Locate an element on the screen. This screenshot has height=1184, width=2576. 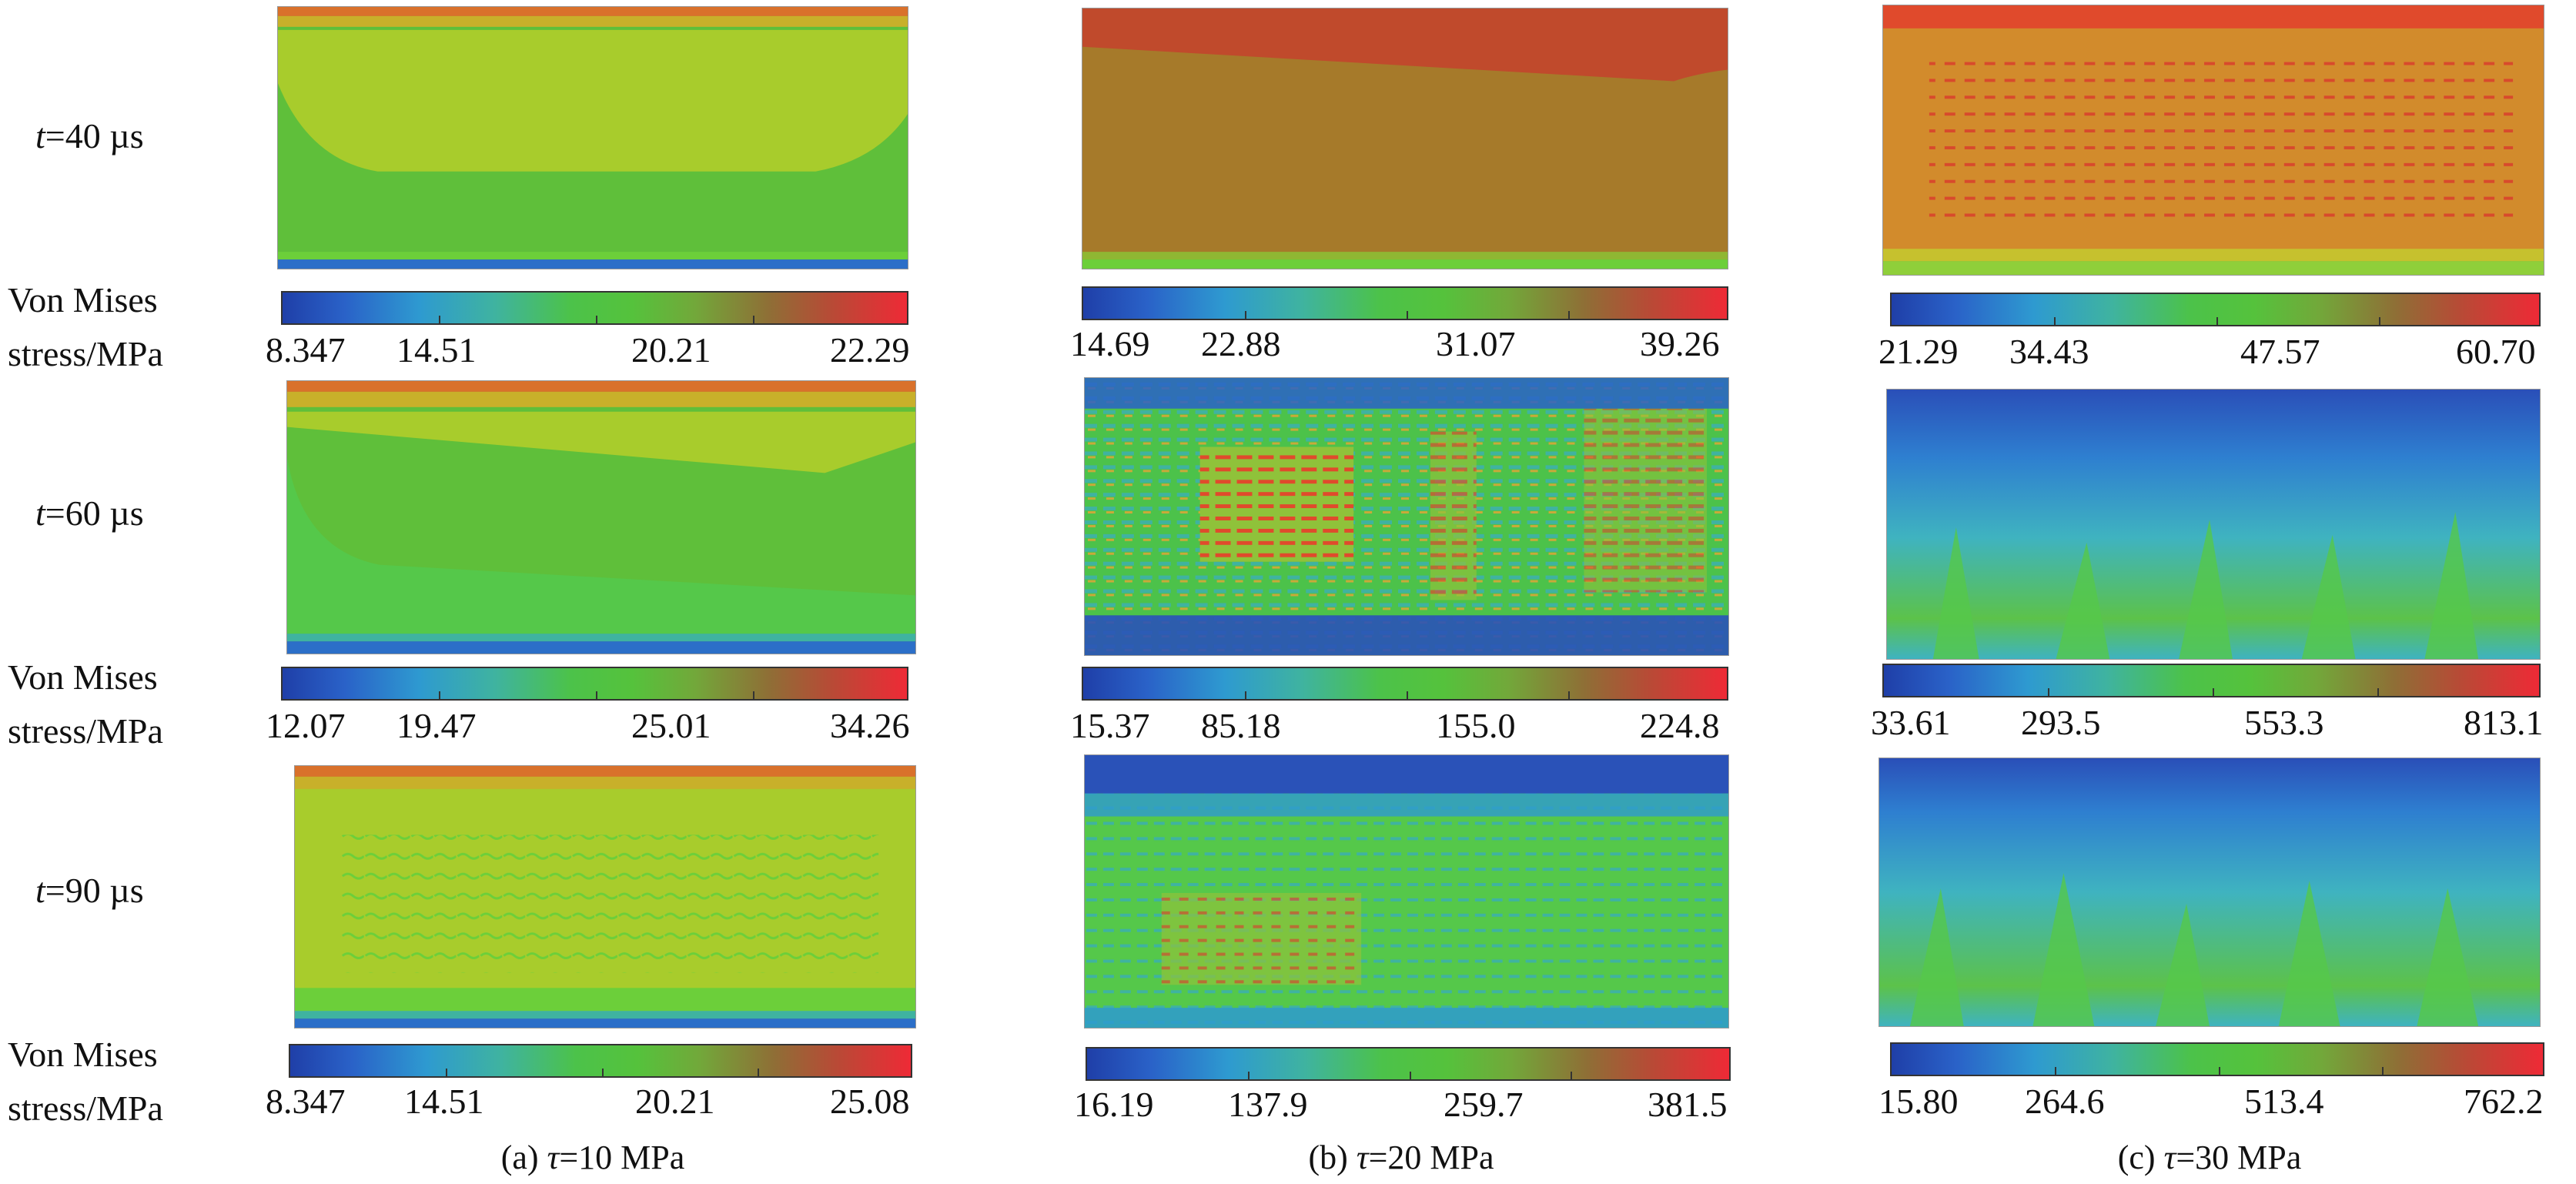
caption-prefix: (a) is located at coordinates (523, 1157).